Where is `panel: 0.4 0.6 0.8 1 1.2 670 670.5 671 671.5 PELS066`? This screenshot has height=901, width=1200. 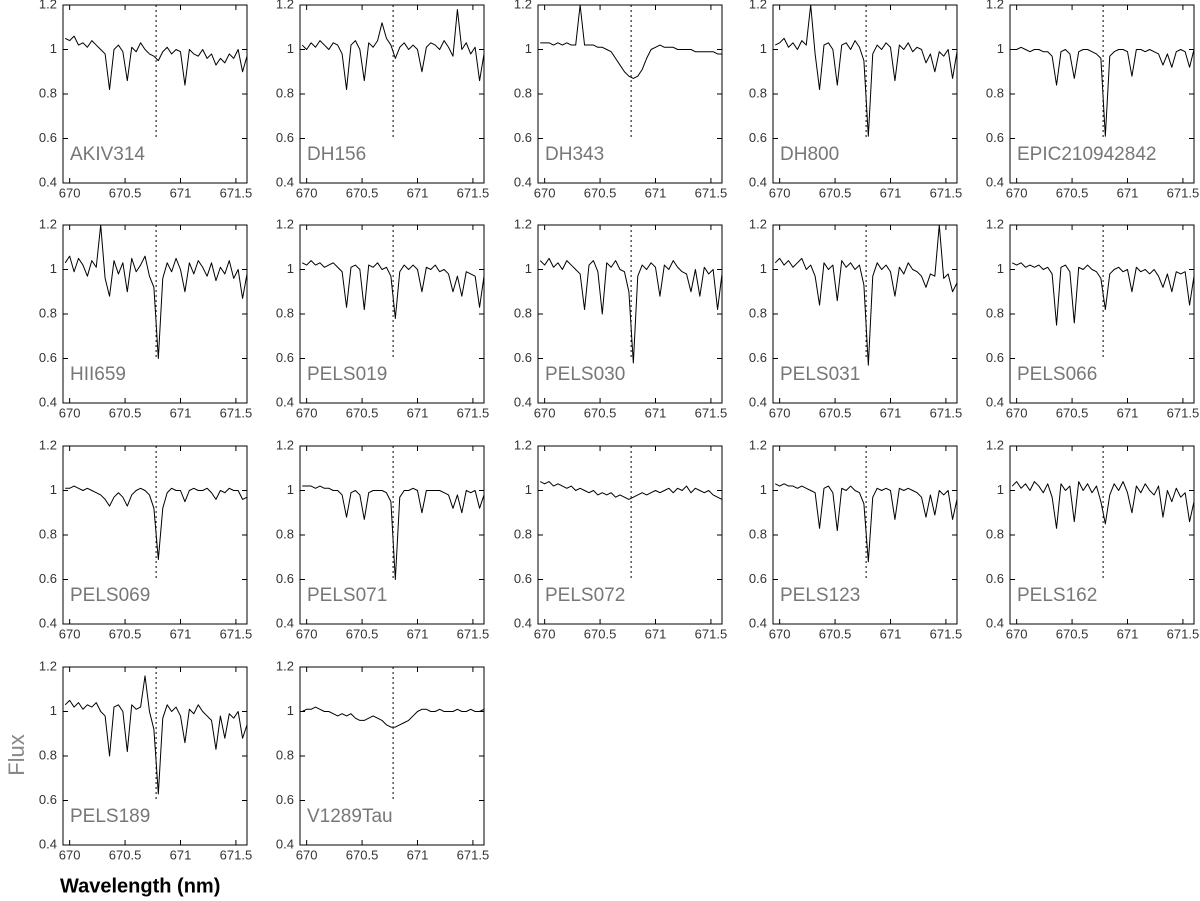
panel: 0.4 0.6 0.8 1 1.2 670 670.5 671 671.5 PELS066 is located at coordinates (1092, 318).